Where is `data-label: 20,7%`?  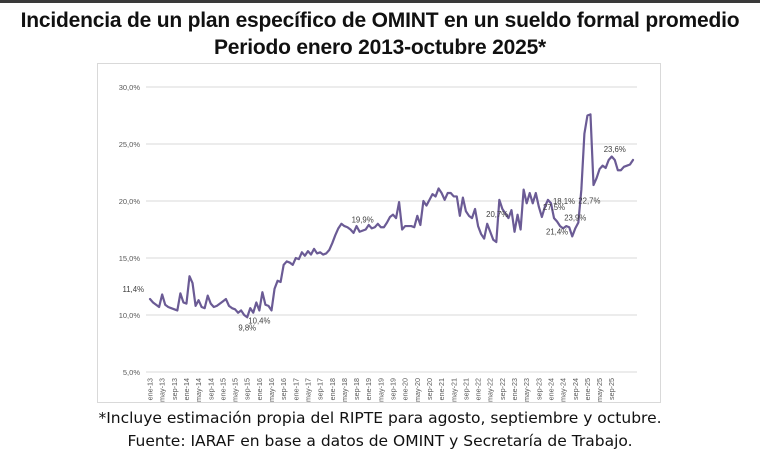
data-label: 20,7% is located at coordinates (497, 214).